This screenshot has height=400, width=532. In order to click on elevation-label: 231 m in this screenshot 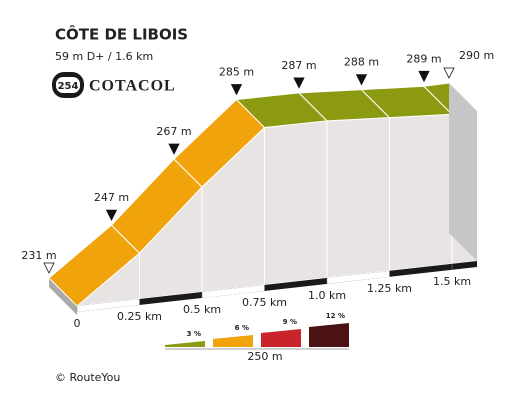, I will do `click(38, 255)`.